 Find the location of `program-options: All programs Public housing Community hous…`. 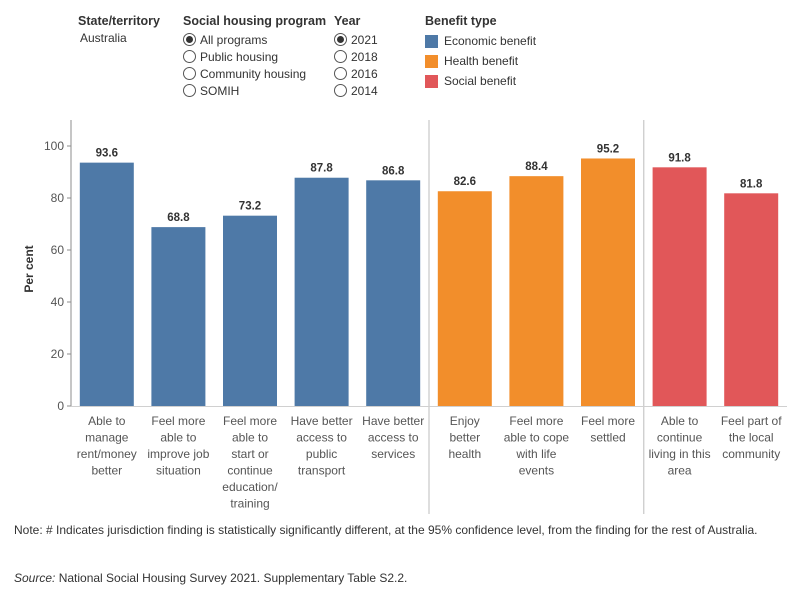

program-options: All programs Public housing Community hous… is located at coordinates (254, 65).